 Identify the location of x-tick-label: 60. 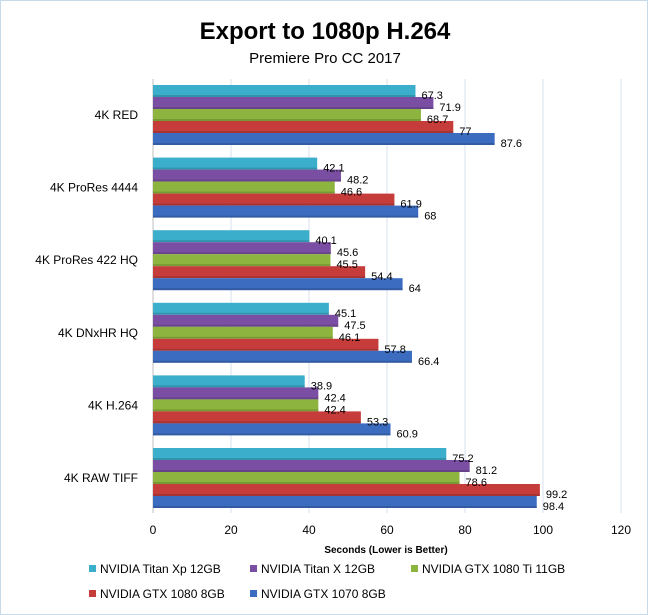
(387, 530).